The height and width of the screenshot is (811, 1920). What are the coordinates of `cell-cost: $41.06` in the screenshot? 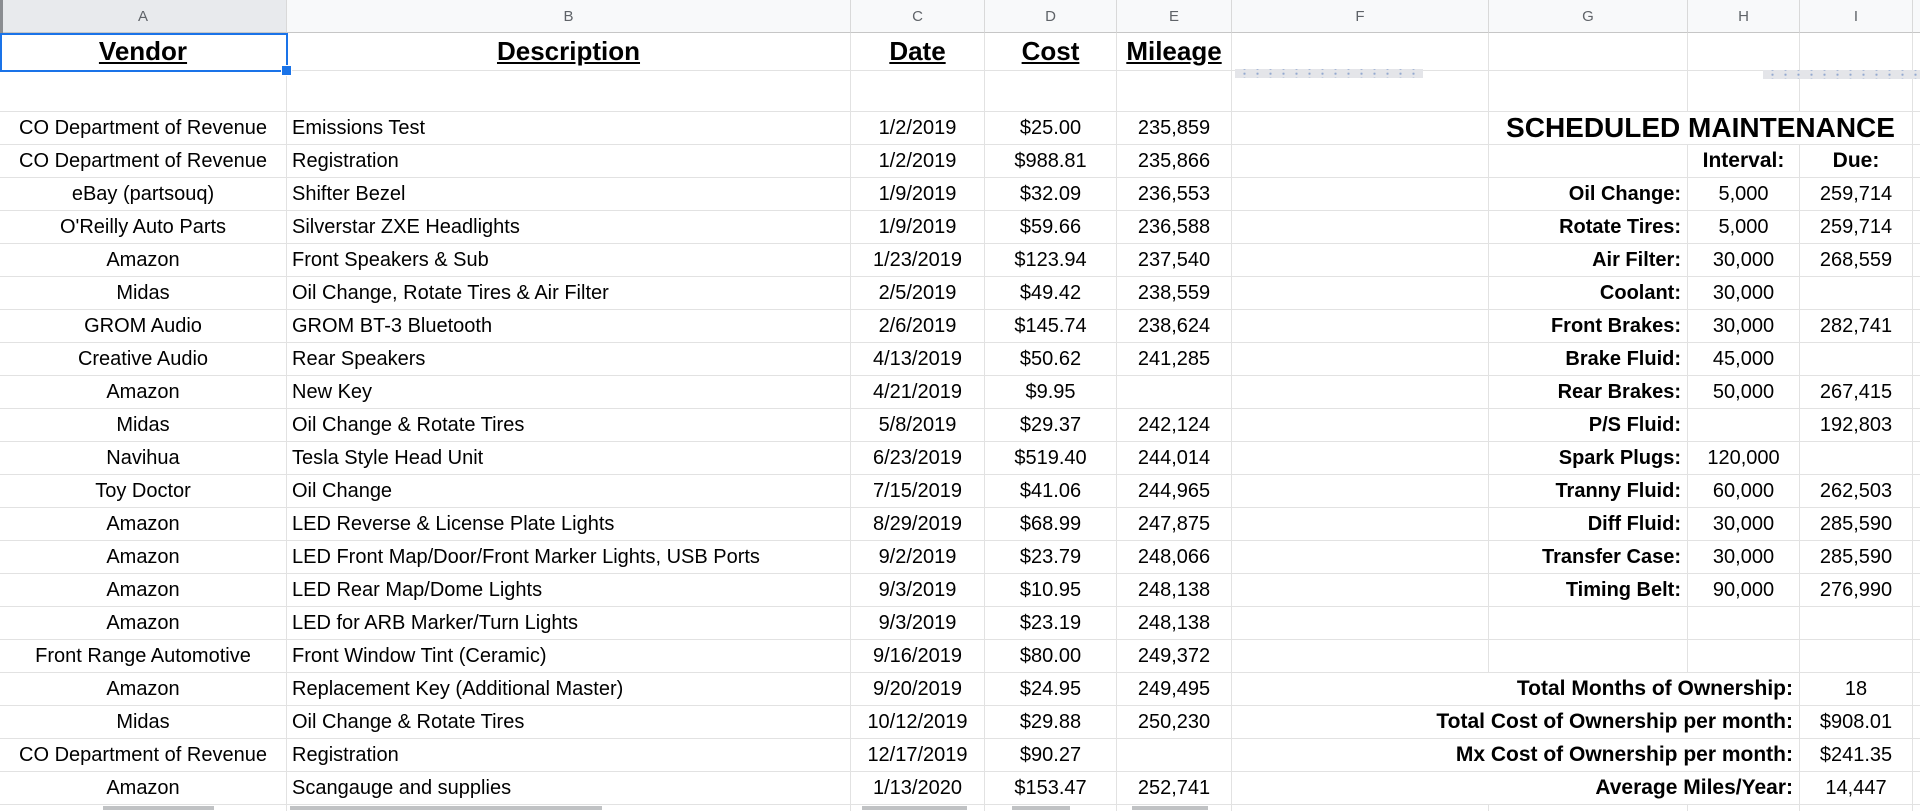 It's located at (1051, 491).